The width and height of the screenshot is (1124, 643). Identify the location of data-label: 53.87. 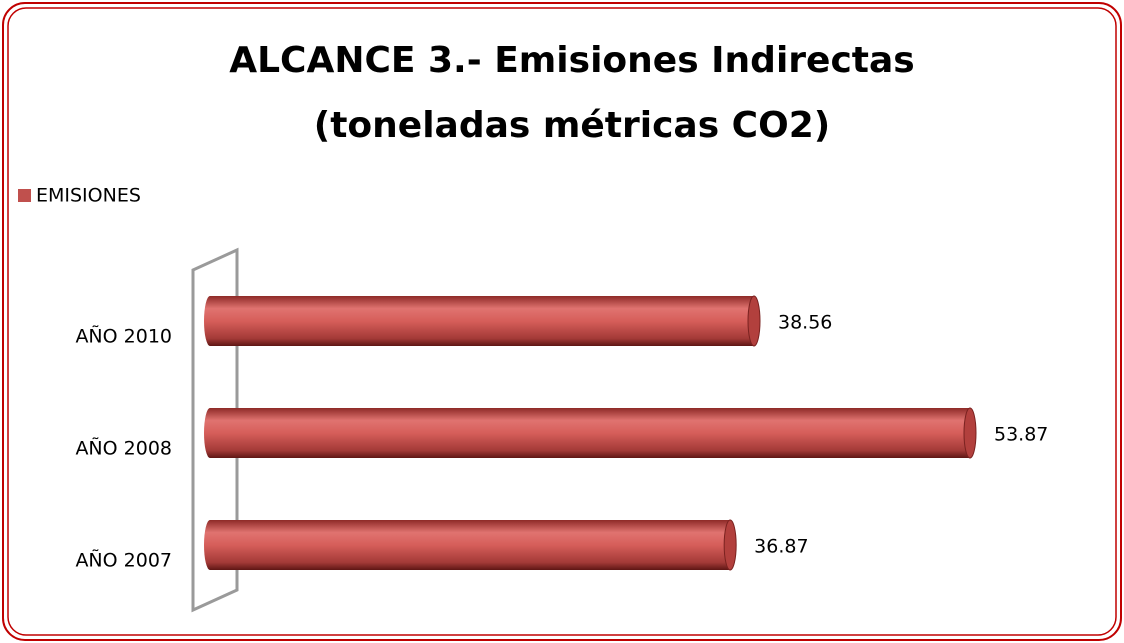
(1021, 435).